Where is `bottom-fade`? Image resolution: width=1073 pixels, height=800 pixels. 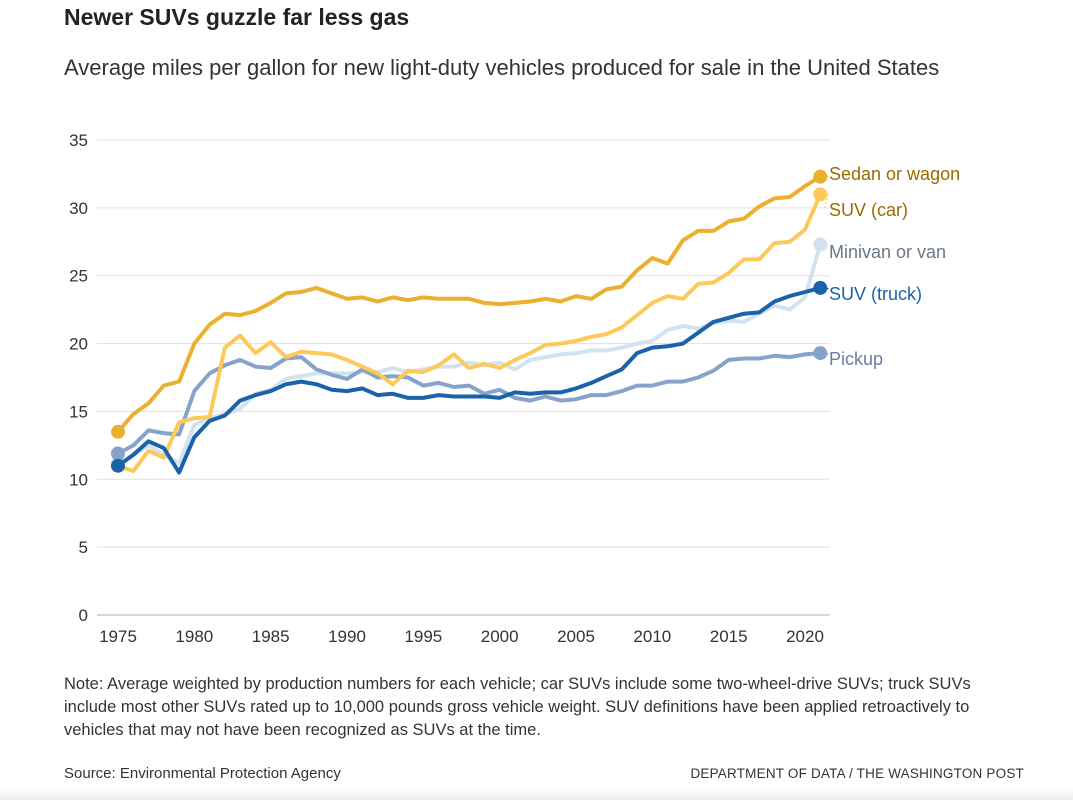 bottom-fade is located at coordinates (536, 793).